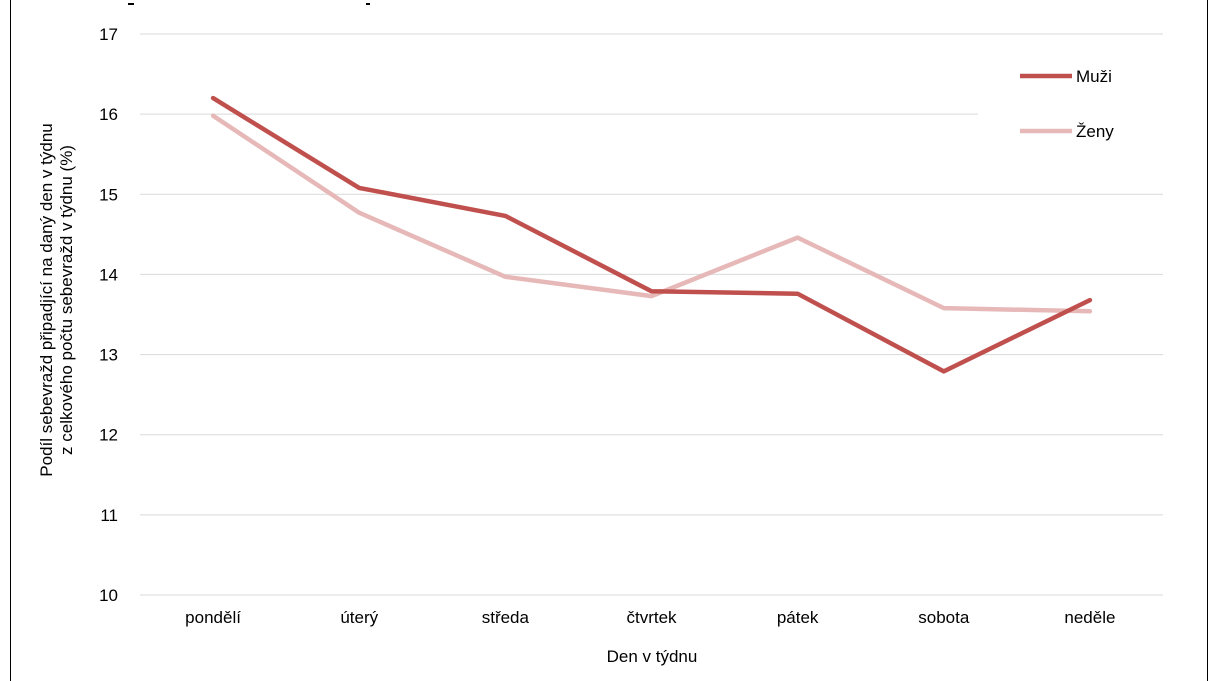  Describe the element at coordinates (66, 300) in the screenshot. I see `y-axis-title-line-2: z celkového počtu sebevražd v týdnu (%)` at that location.